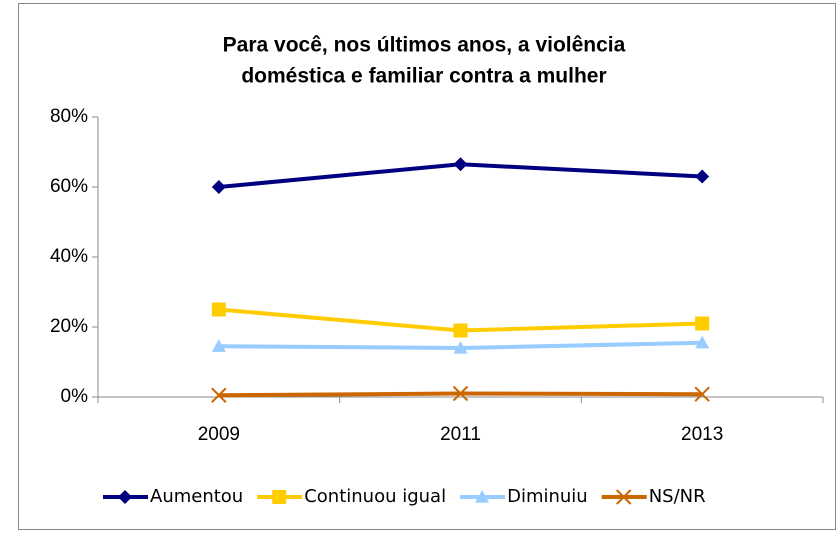 The width and height of the screenshot is (839, 534). I want to click on x-tick-label: 2009, so click(219, 434).